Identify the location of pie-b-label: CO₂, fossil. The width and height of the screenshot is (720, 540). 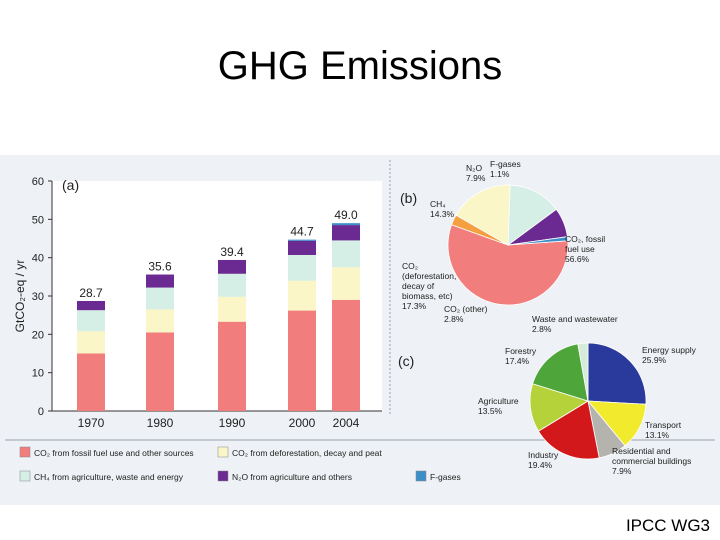
(585, 239).